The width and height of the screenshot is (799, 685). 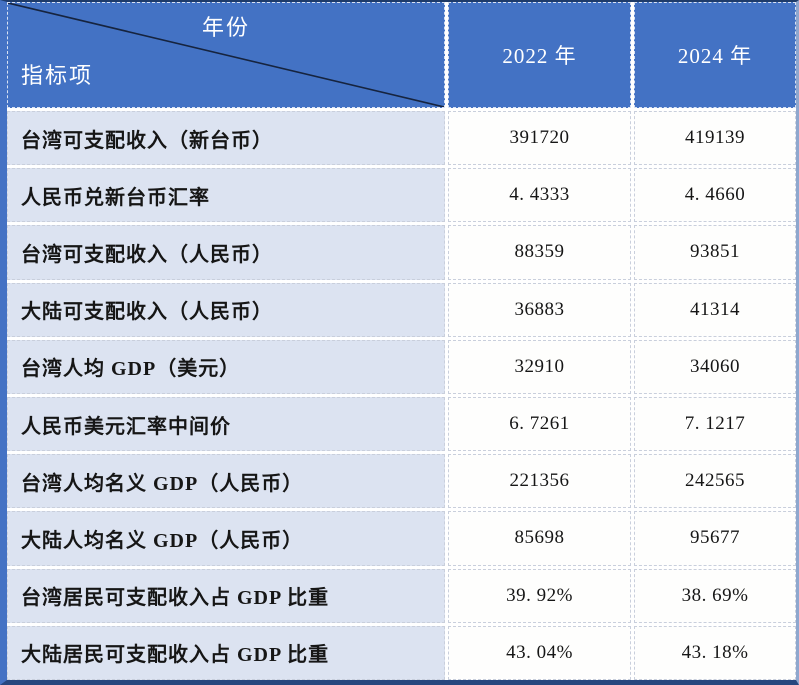 I want to click on row-label: 台湾居民可支配收入占 GDP 比重, so click(x=226, y=595).